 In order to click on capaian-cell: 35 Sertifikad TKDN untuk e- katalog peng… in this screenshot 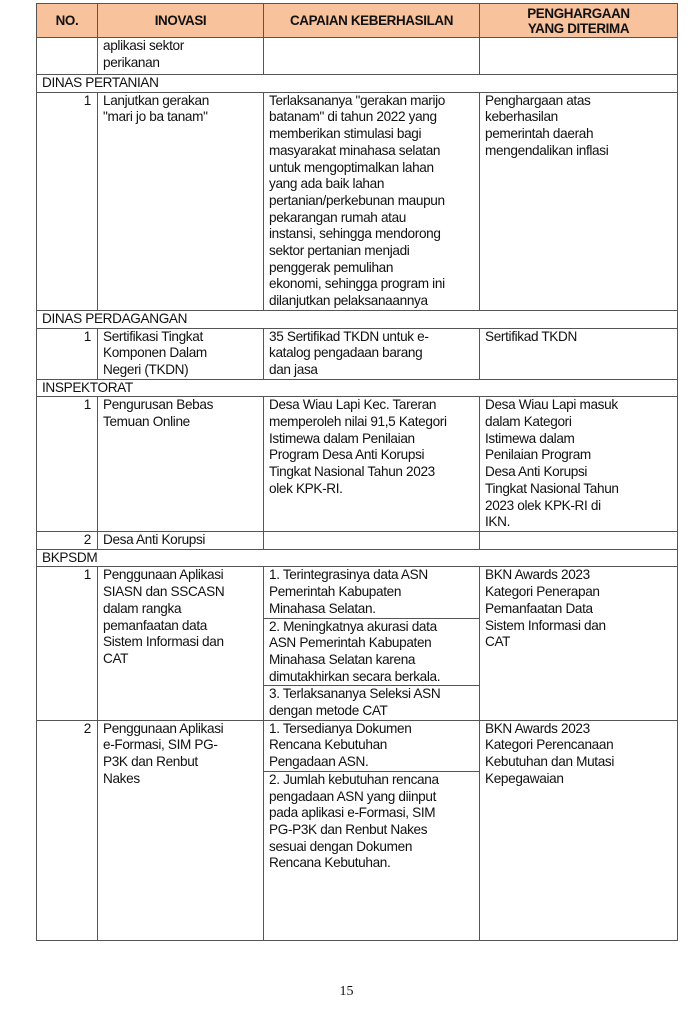, I will do `click(371, 353)`.